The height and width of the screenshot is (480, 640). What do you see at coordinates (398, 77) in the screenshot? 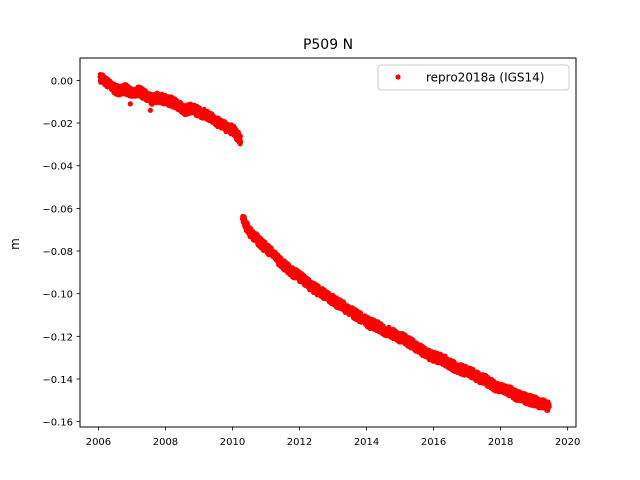
I see `legend-marker` at bounding box center [398, 77].